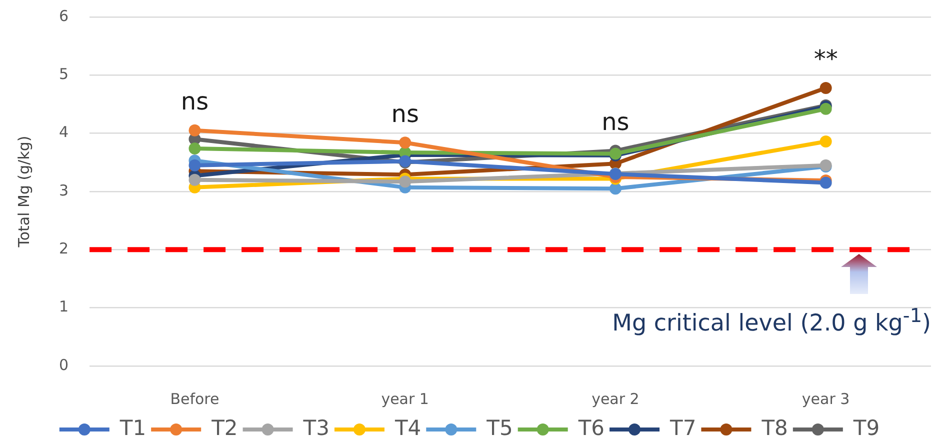 The image size is (940, 440). What do you see at coordinates (23, 192) in the screenshot?
I see `y-axis-title: Total Mg (g/kg)` at bounding box center [23, 192].